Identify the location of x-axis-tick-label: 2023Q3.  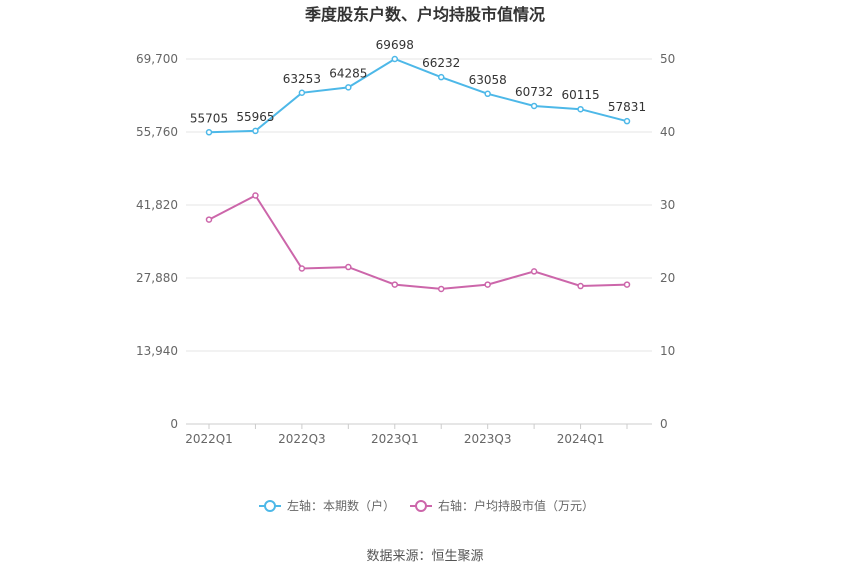
(488, 439).